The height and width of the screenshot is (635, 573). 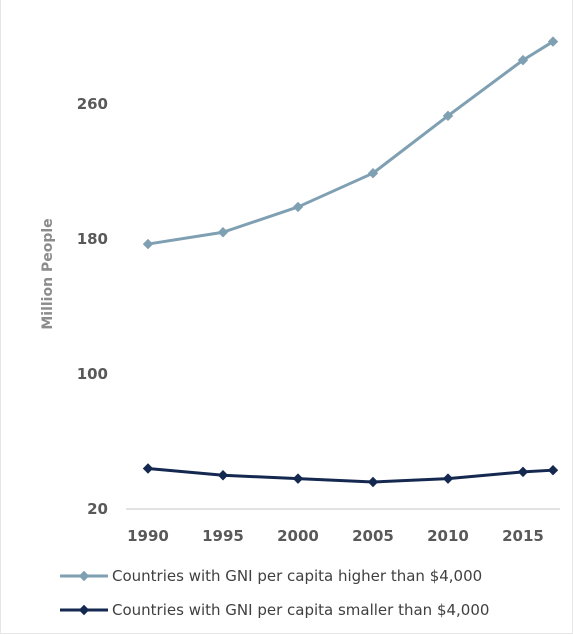 I want to click on x-tick-label: 2010, so click(x=448, y=536).